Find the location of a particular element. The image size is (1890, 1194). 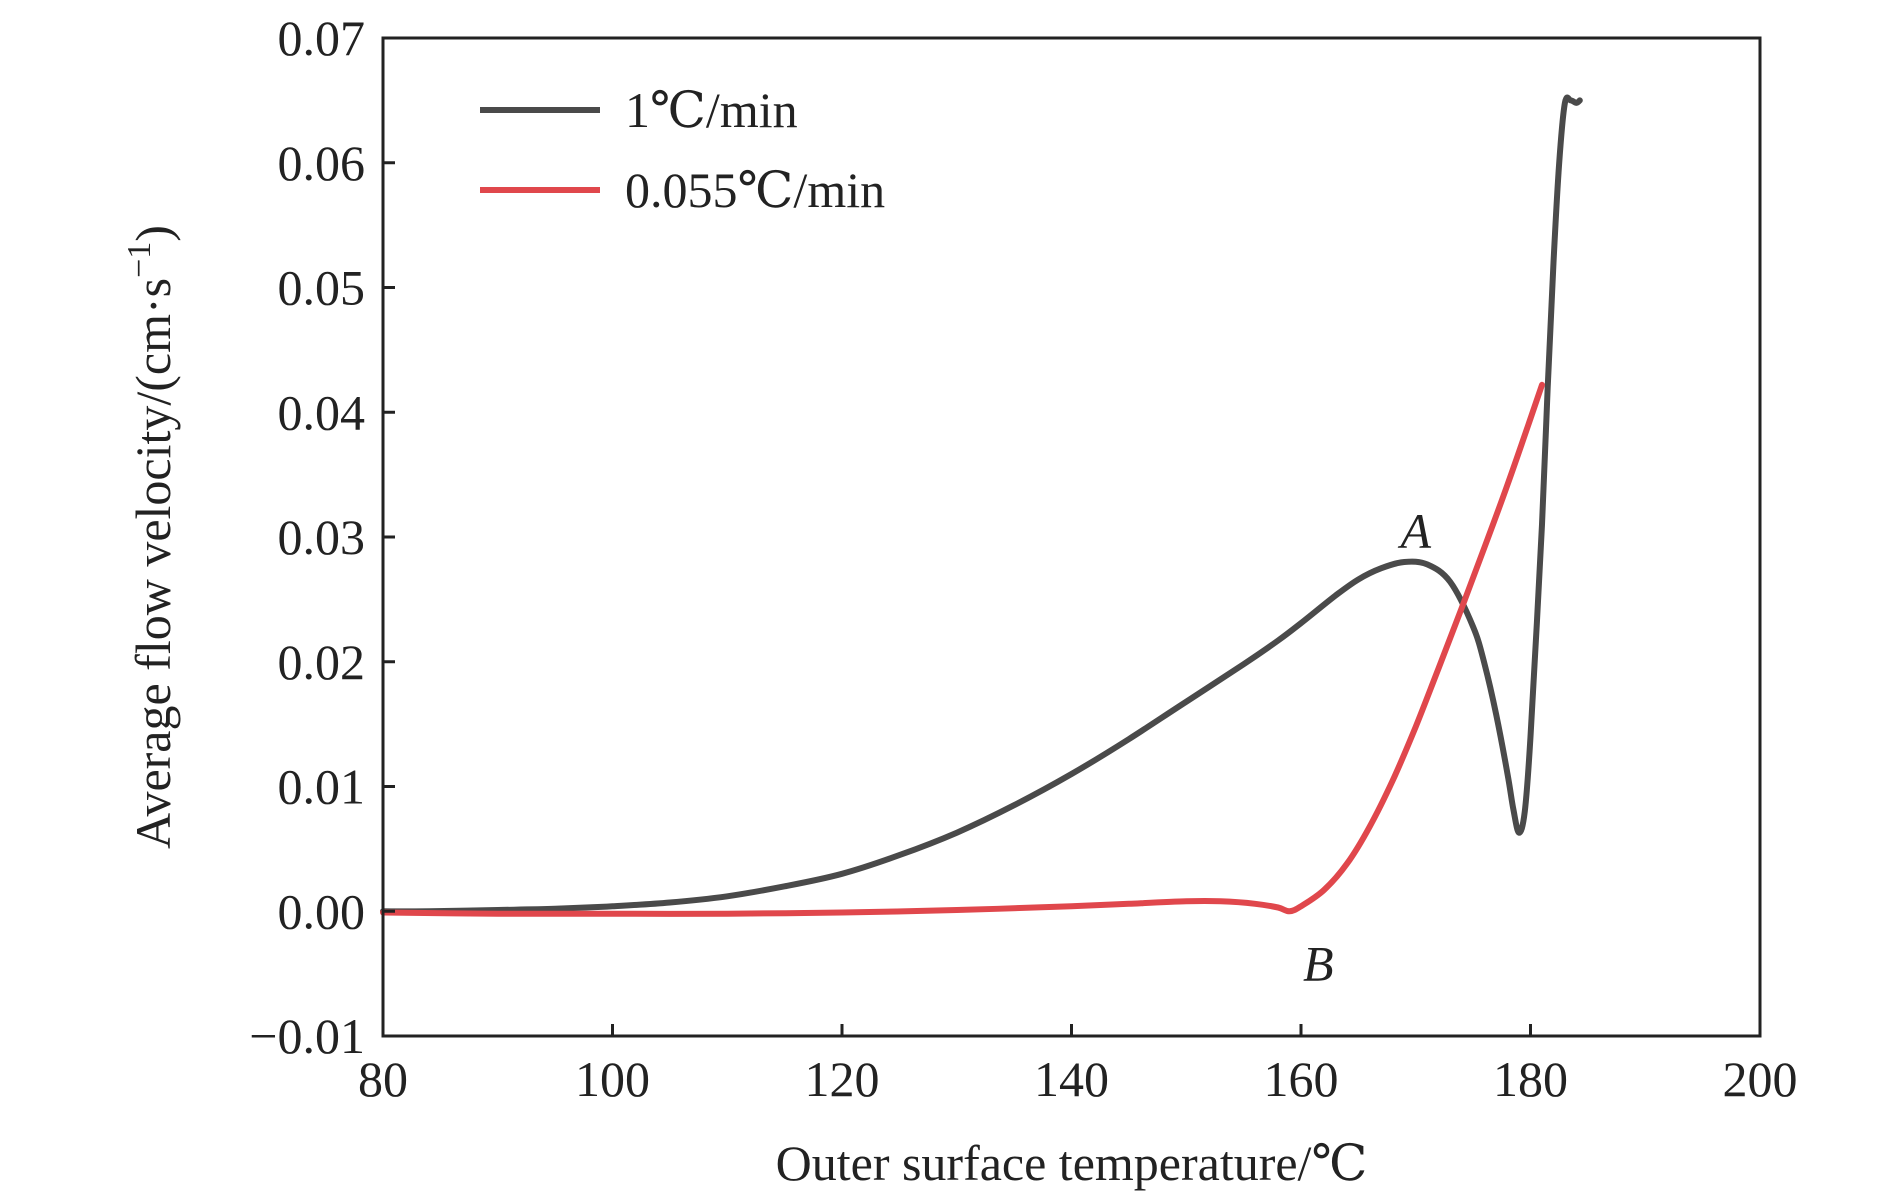

x-tick-label: 200 is located at coordinates (1760, 1079).